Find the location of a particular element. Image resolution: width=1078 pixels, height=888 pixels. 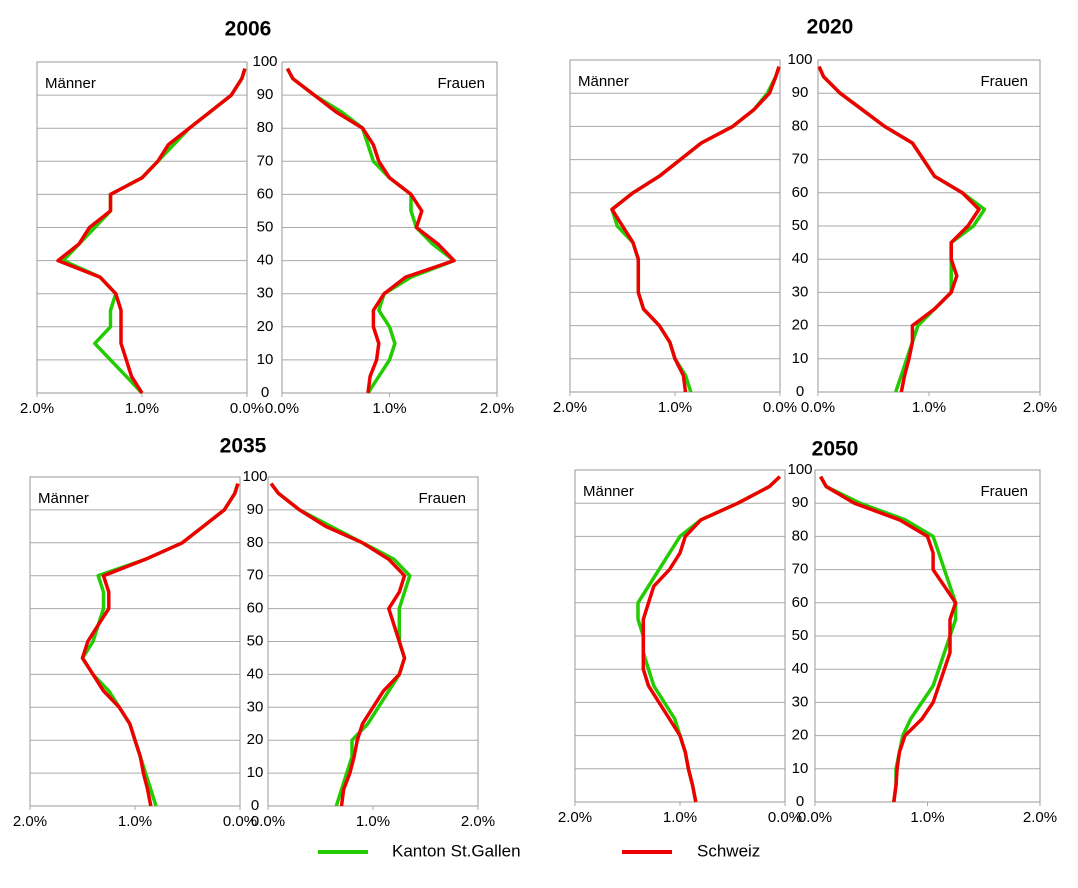

chart-title: 2035 is located at coordinates (243, 446).